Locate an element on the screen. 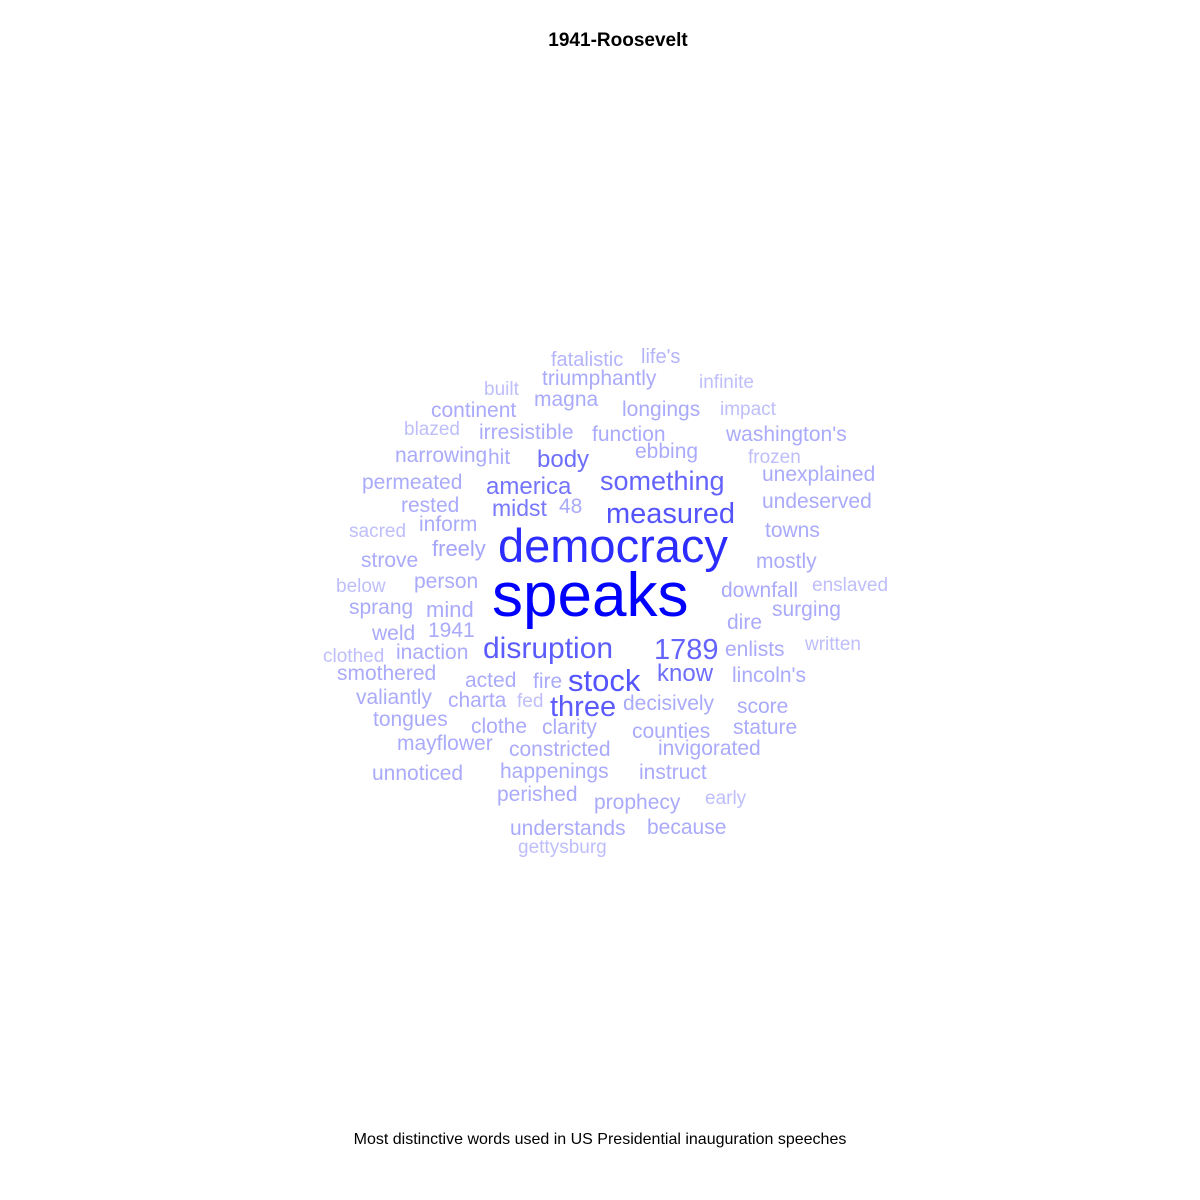 This screenshot has height=1200, width=1200. word-mostly: mostly is located at coordinates (786, 561).